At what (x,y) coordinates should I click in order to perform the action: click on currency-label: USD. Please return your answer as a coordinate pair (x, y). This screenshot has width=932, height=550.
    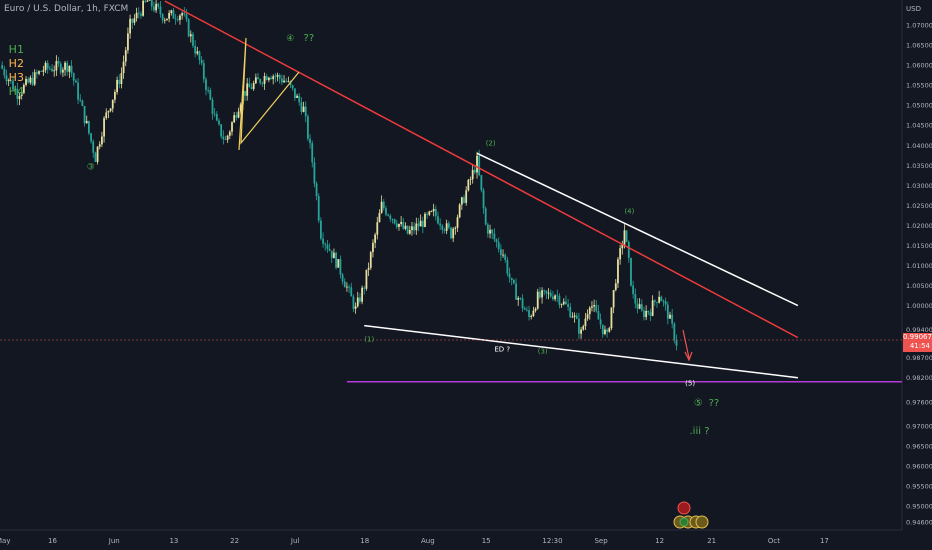
    Looking at the image, I should click on (913, 9).